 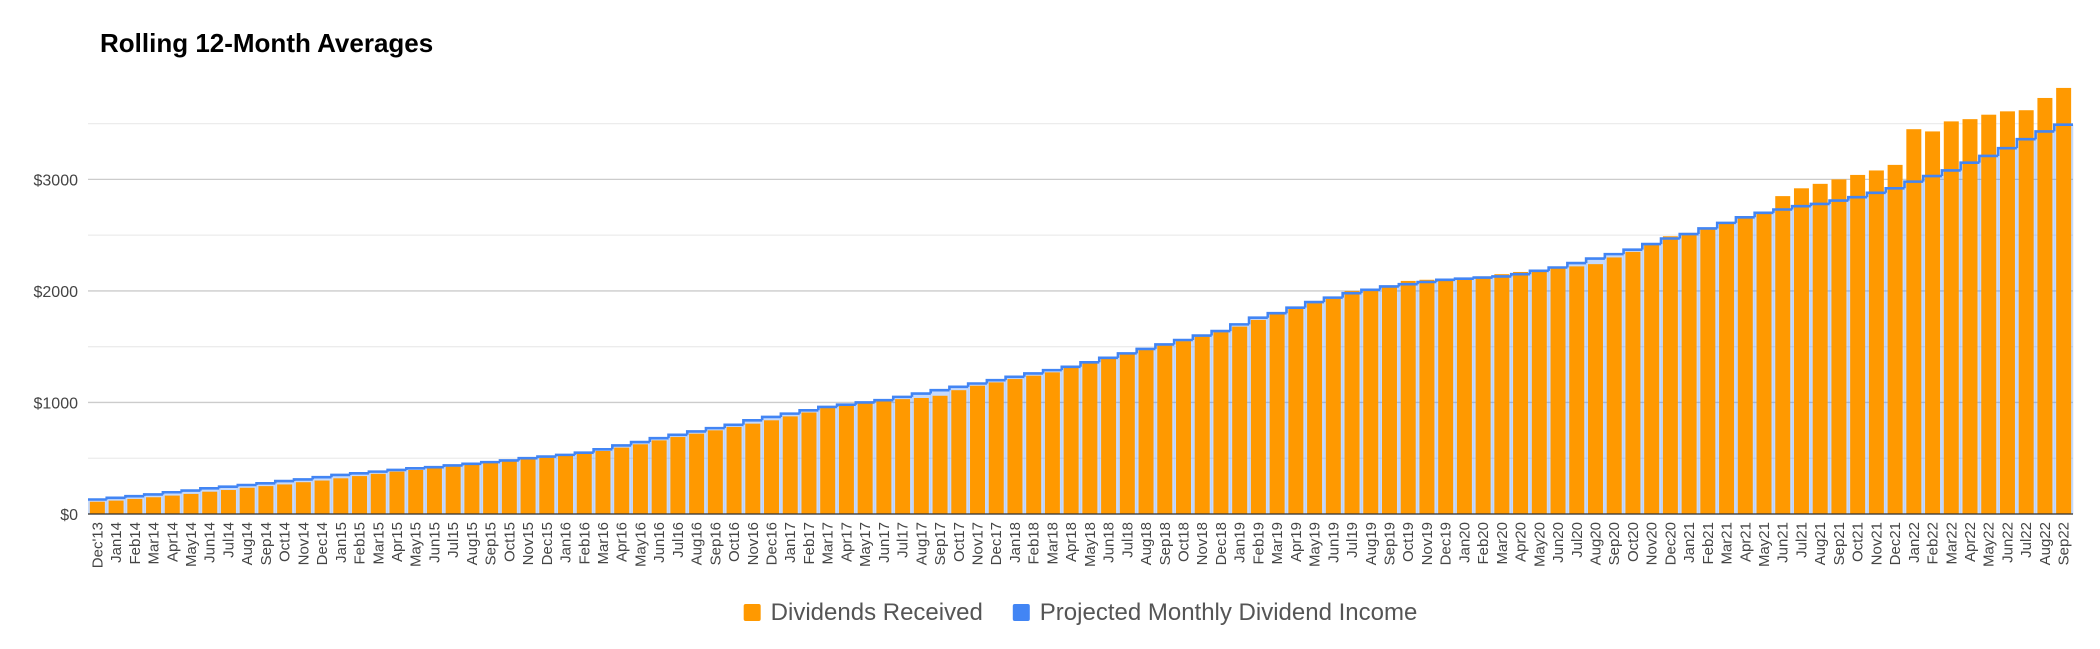 I want to click on x-tick-label: Jun17, so click(x=884, y=542).